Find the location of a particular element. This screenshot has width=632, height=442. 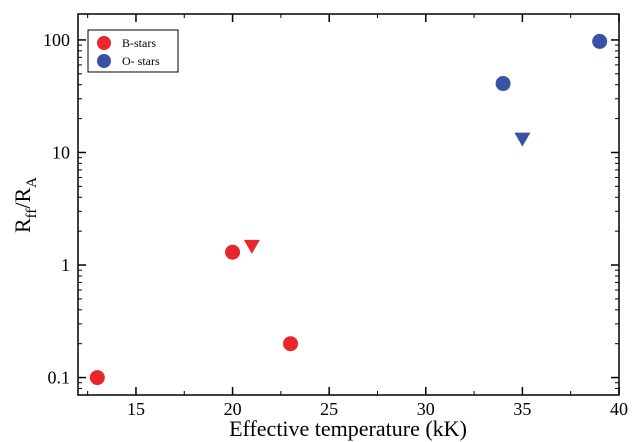

x-tick-label: 40 is located at coordinates (619, 409).